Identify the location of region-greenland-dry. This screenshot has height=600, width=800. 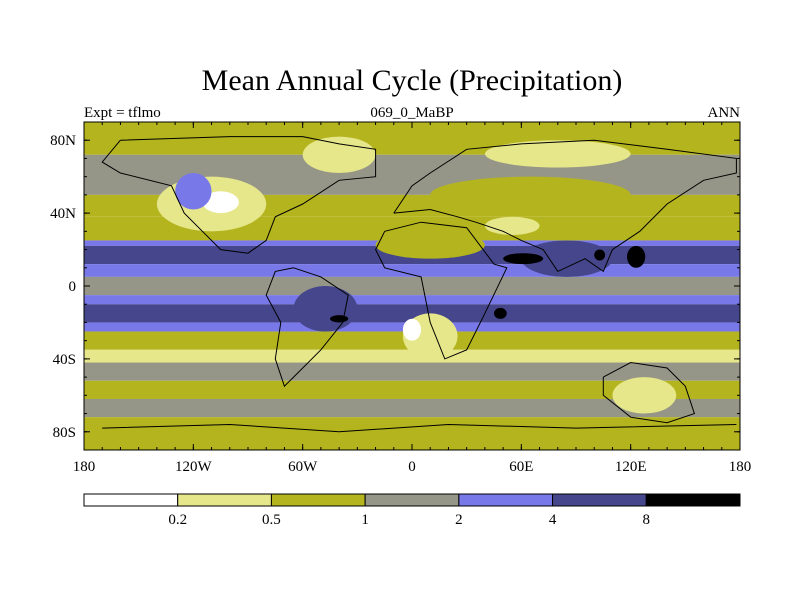
(339, 155).